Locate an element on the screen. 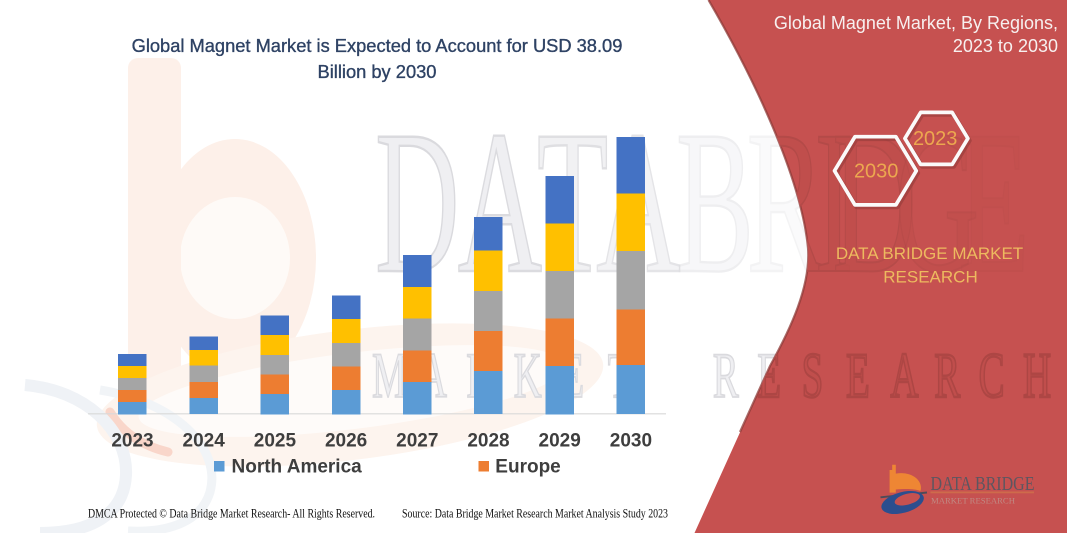  svg-text: Billion by 2030 is located at coordinates (377, 71).